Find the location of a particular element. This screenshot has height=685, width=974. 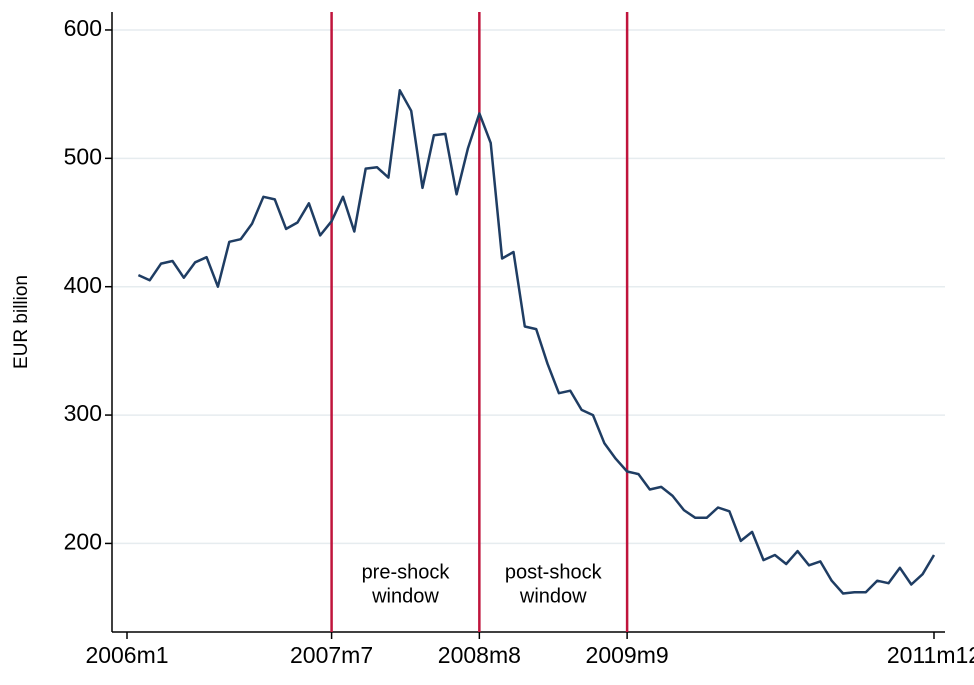

x-tick-label: 2007m7 is located at coordinates (331, 655).